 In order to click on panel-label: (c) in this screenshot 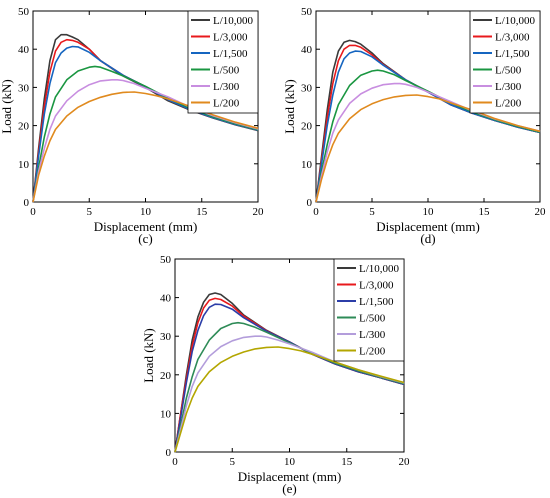, I will do `click(145, 238)`.